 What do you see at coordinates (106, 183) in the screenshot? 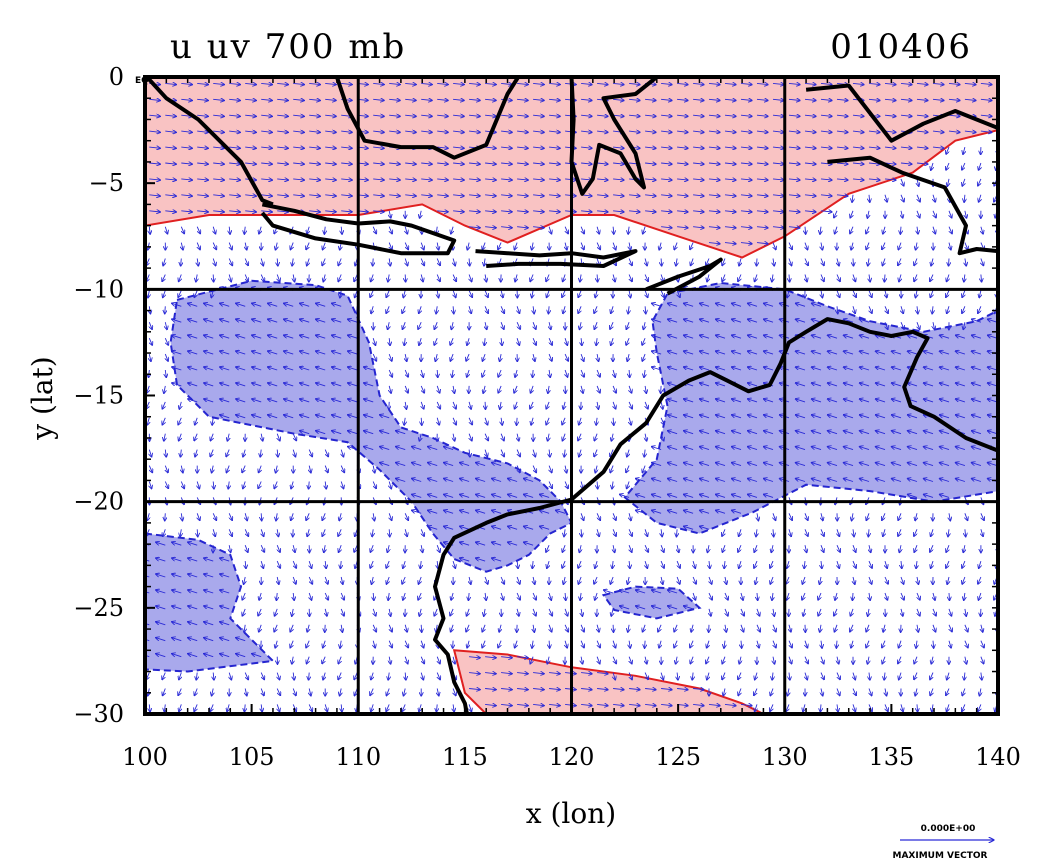
I see `y-tick-label: −5` at bounding box center [106, 183].